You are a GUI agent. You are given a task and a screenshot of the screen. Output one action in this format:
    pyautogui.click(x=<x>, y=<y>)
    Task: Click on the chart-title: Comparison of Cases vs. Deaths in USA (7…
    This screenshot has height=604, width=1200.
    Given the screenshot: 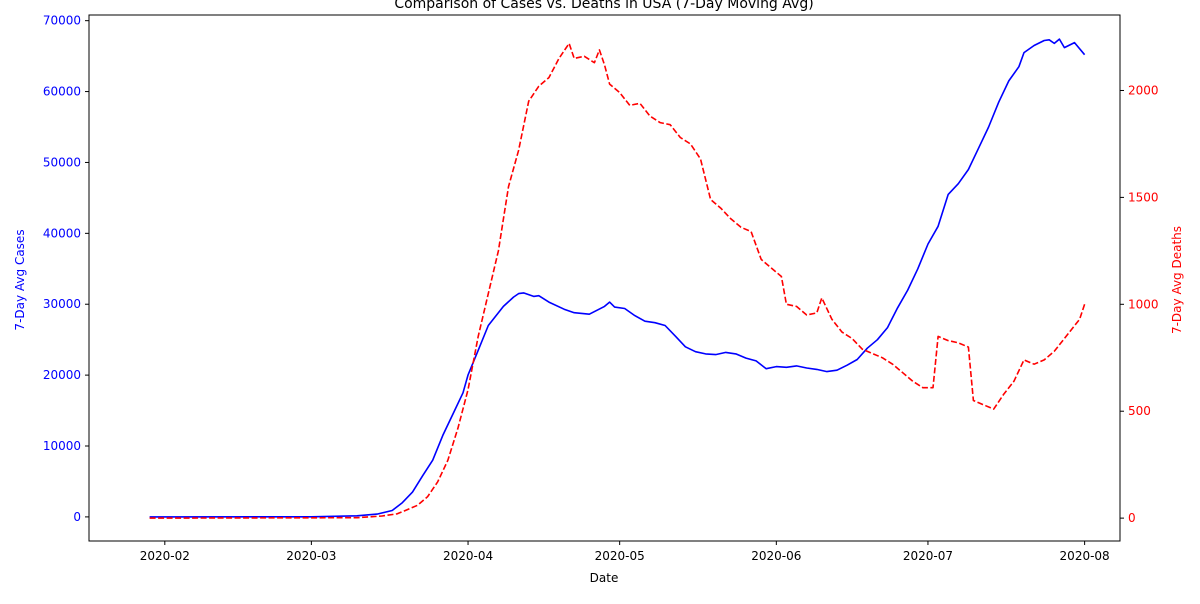 What is the action you would take?
    pyautogui.click(x=603, y=6)
    